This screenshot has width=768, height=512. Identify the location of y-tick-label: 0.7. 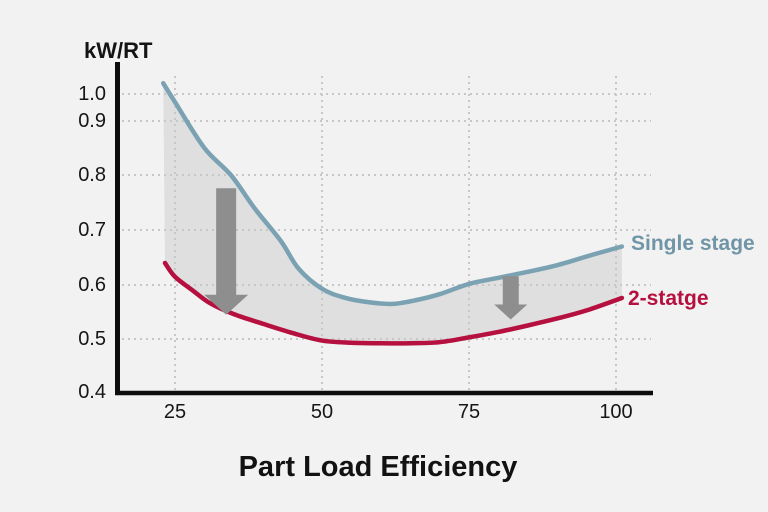
(92, 230).